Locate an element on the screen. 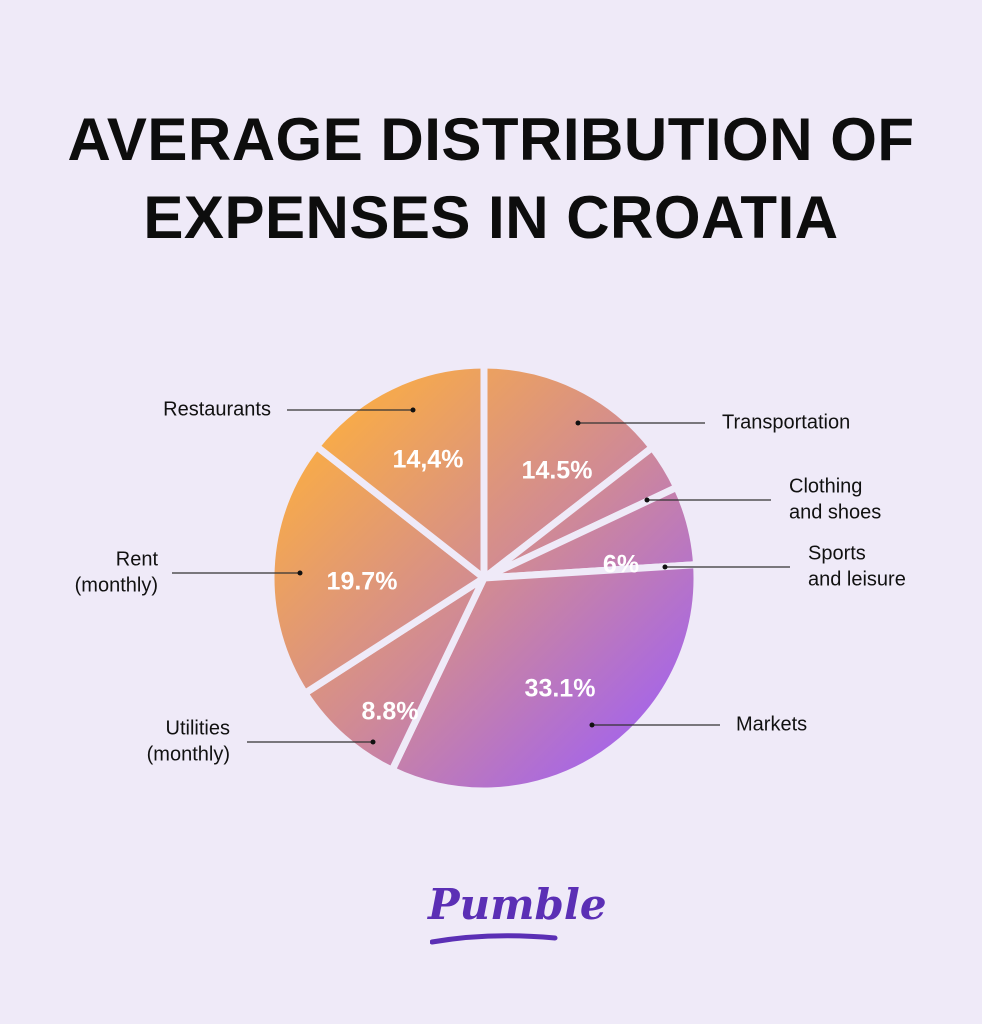 The height and width of the screenshot is (1024, 982). logo-swoosh is located at coordinates (494, 939).